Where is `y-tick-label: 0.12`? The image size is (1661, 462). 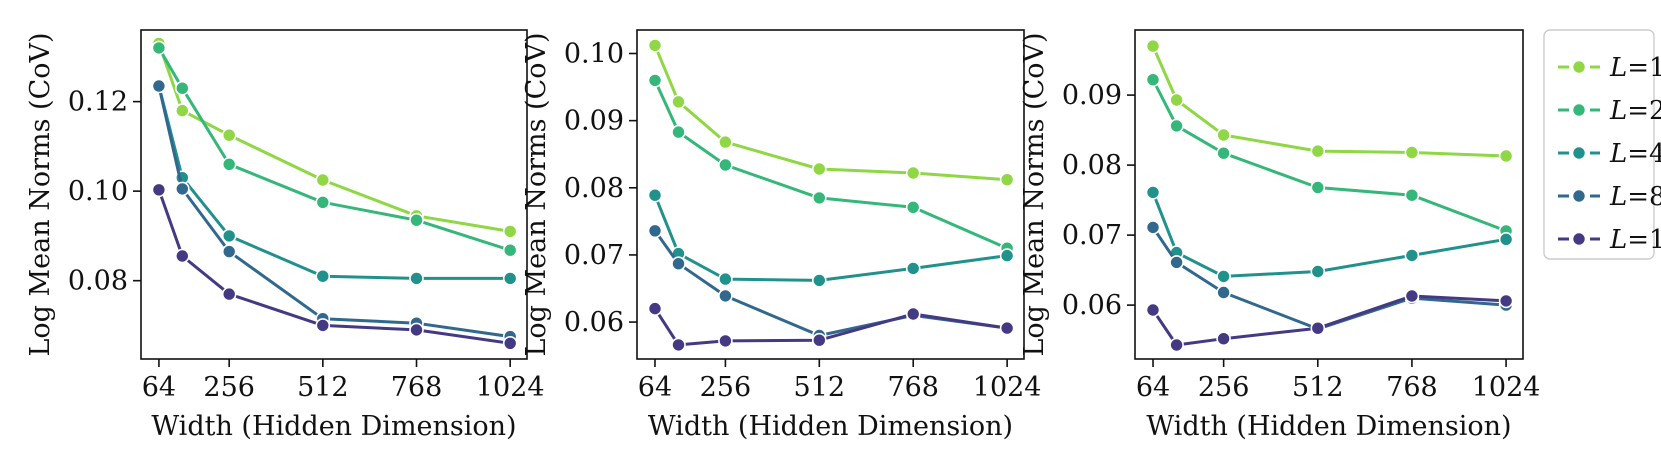
y-tick-label: 0.12 is located at coordinates (98, 102).